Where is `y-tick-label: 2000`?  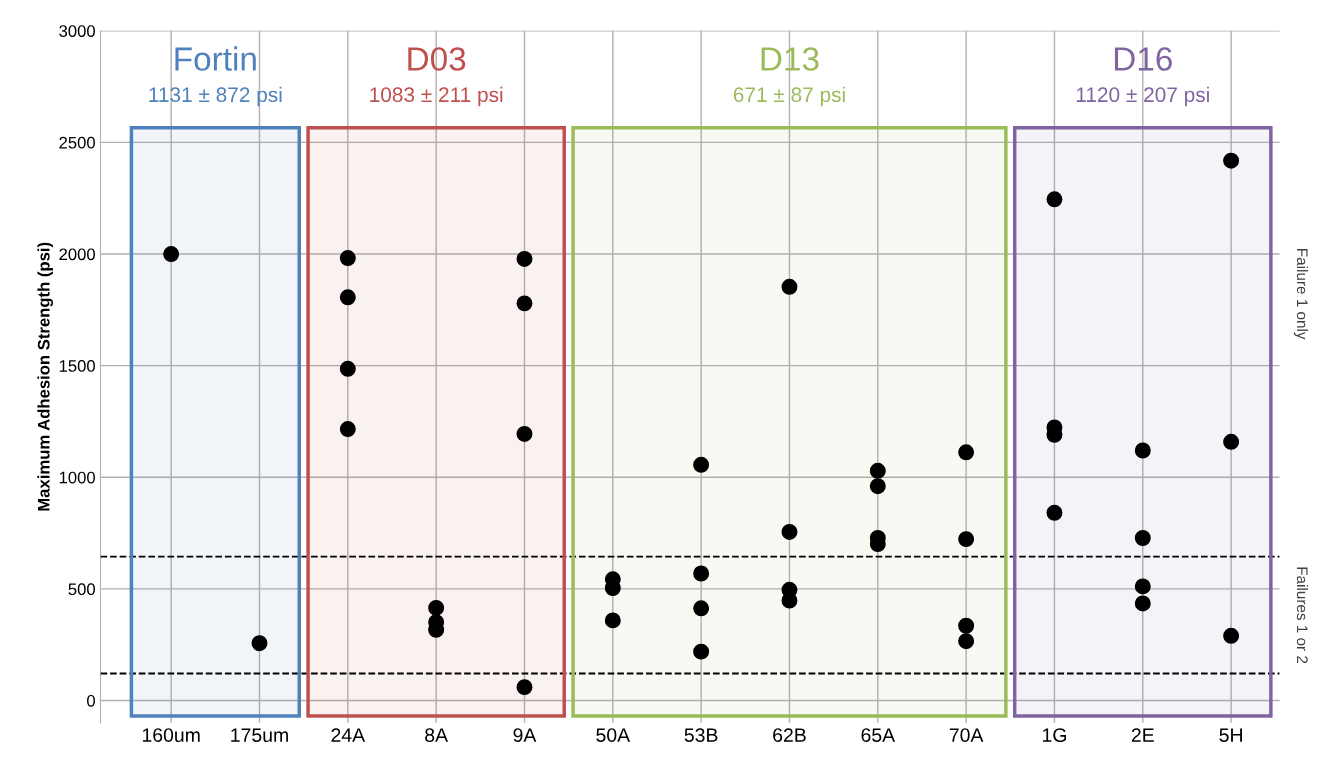
y-tick-label: 2000 is located at coordinates (77, 254).